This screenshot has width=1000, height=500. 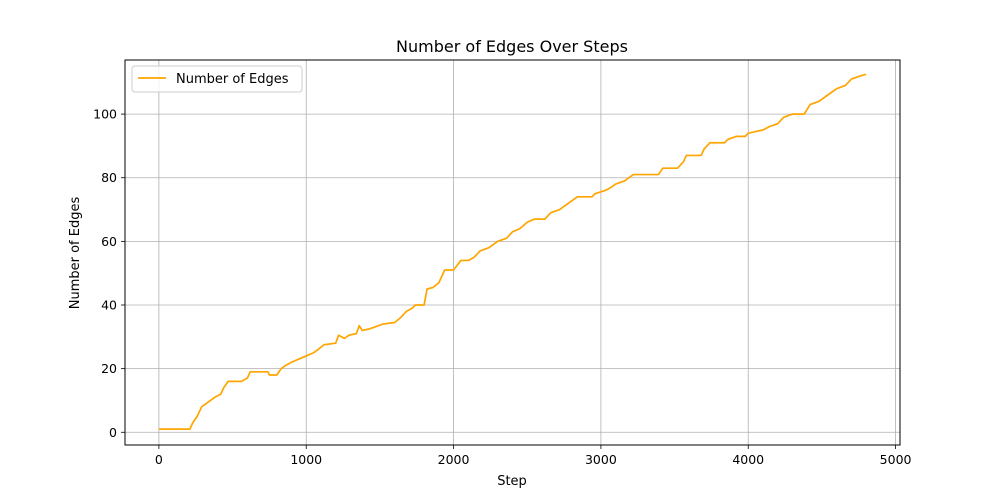 I want to click on x-tick-label: 1000, so click(x=306, y=459).